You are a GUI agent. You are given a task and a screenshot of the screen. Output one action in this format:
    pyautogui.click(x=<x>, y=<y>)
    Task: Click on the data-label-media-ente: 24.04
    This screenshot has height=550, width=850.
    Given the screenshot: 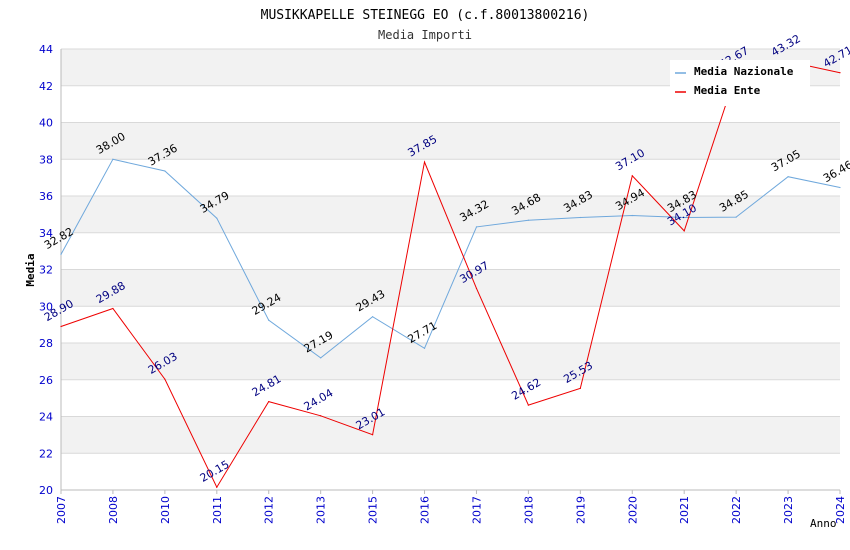 What is the action you would take?
    pyautogui.click(x=319, y=399)
    